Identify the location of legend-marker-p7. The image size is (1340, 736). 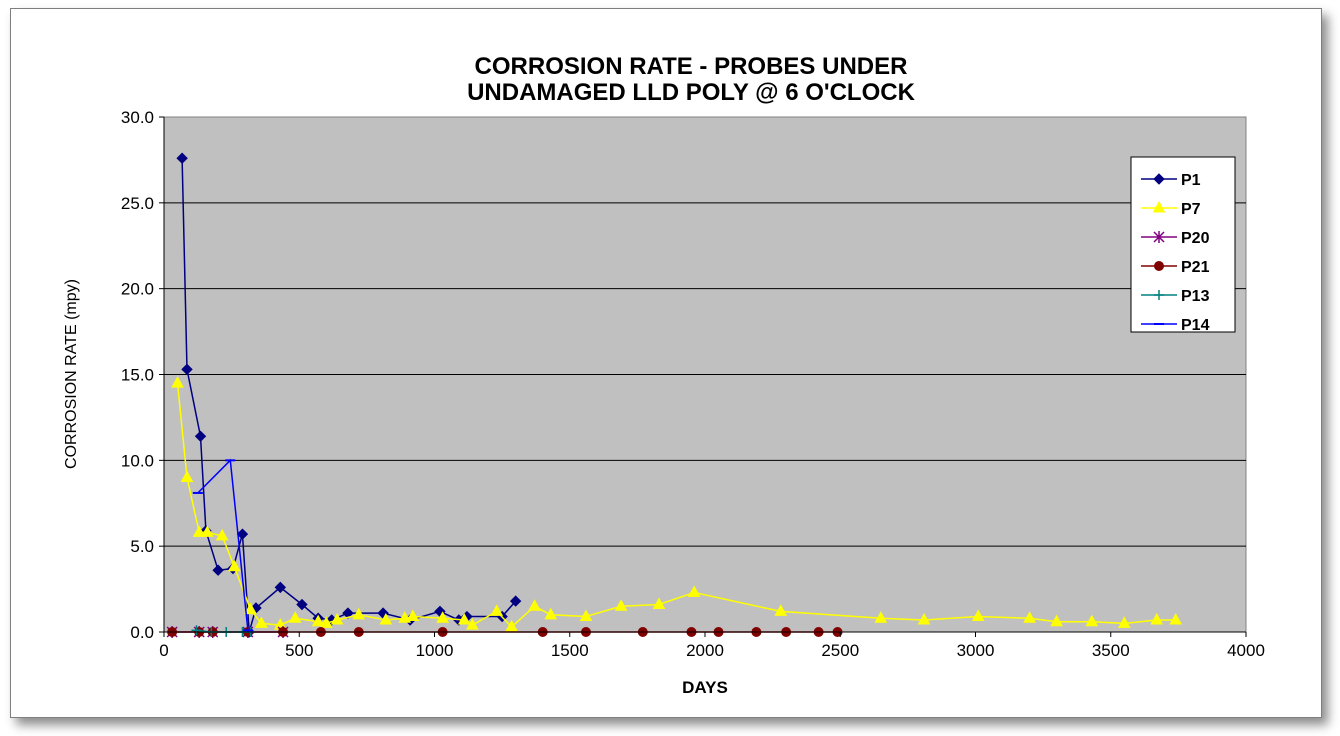
(1159, 206).